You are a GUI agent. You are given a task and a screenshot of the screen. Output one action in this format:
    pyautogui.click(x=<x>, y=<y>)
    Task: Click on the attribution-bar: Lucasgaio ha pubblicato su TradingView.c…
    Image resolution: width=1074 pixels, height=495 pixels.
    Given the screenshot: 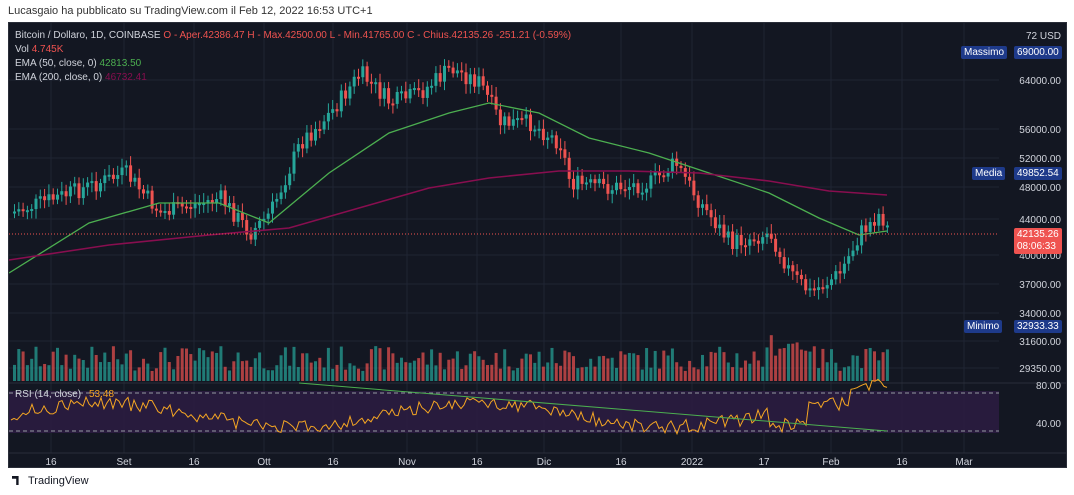 What is the action you would take?
    pyautogui.click(x=537, y=11)
    